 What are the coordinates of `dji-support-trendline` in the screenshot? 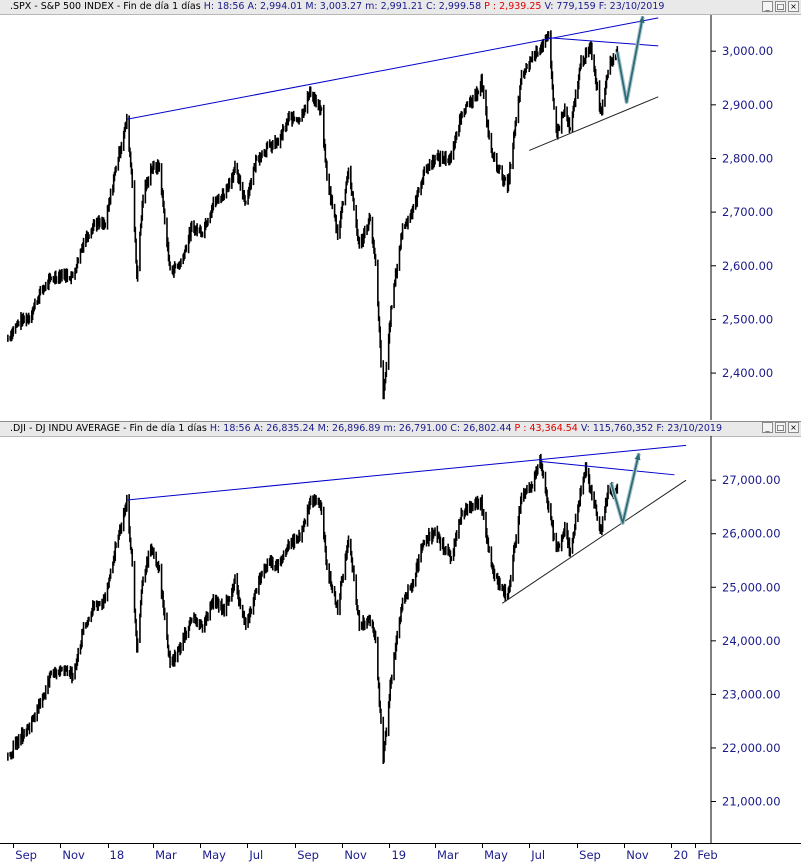 It's located at (594, 541).